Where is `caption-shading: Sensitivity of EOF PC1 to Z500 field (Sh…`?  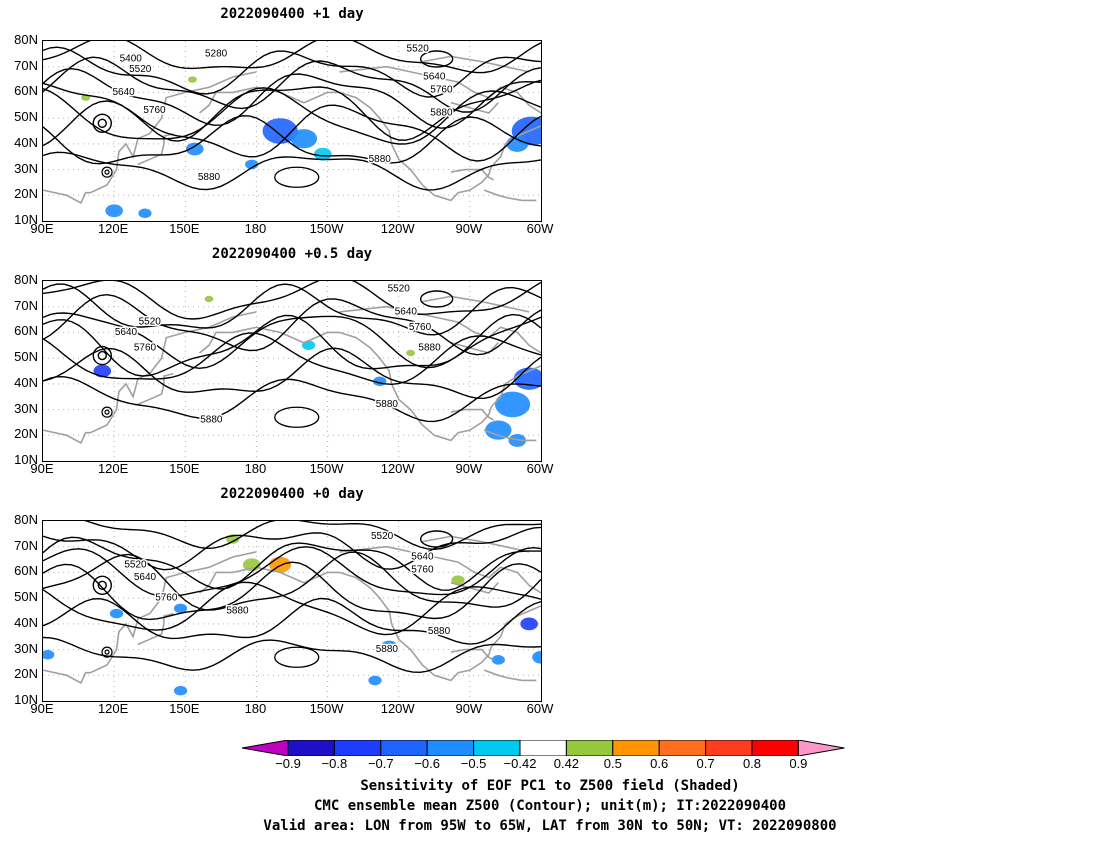 caption-shading: Sensitivity of EOF PC1 to Z500 field (Sh… is located at coordinates (550, 786).